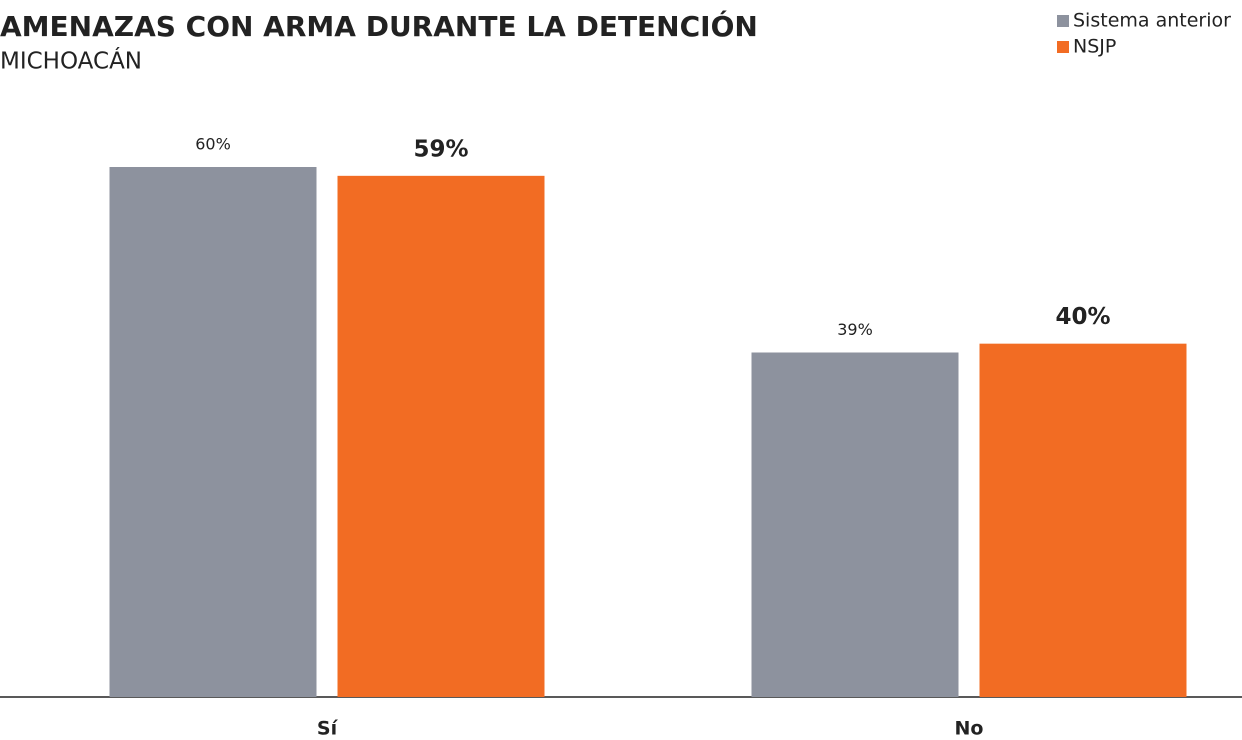  I want to click on data-label: 60%, so click(213, 144).